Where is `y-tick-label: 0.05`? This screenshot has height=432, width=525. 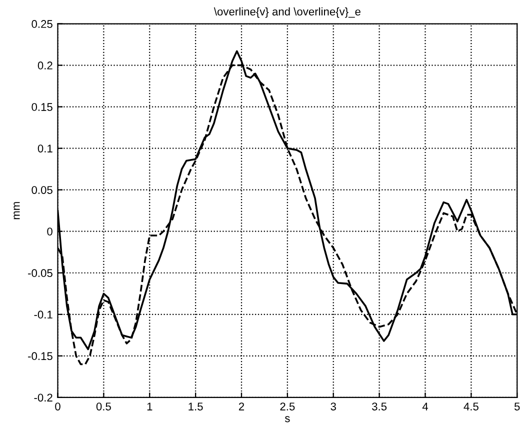
y-tick-label: 0.05 is located at coordinates (42, 190).